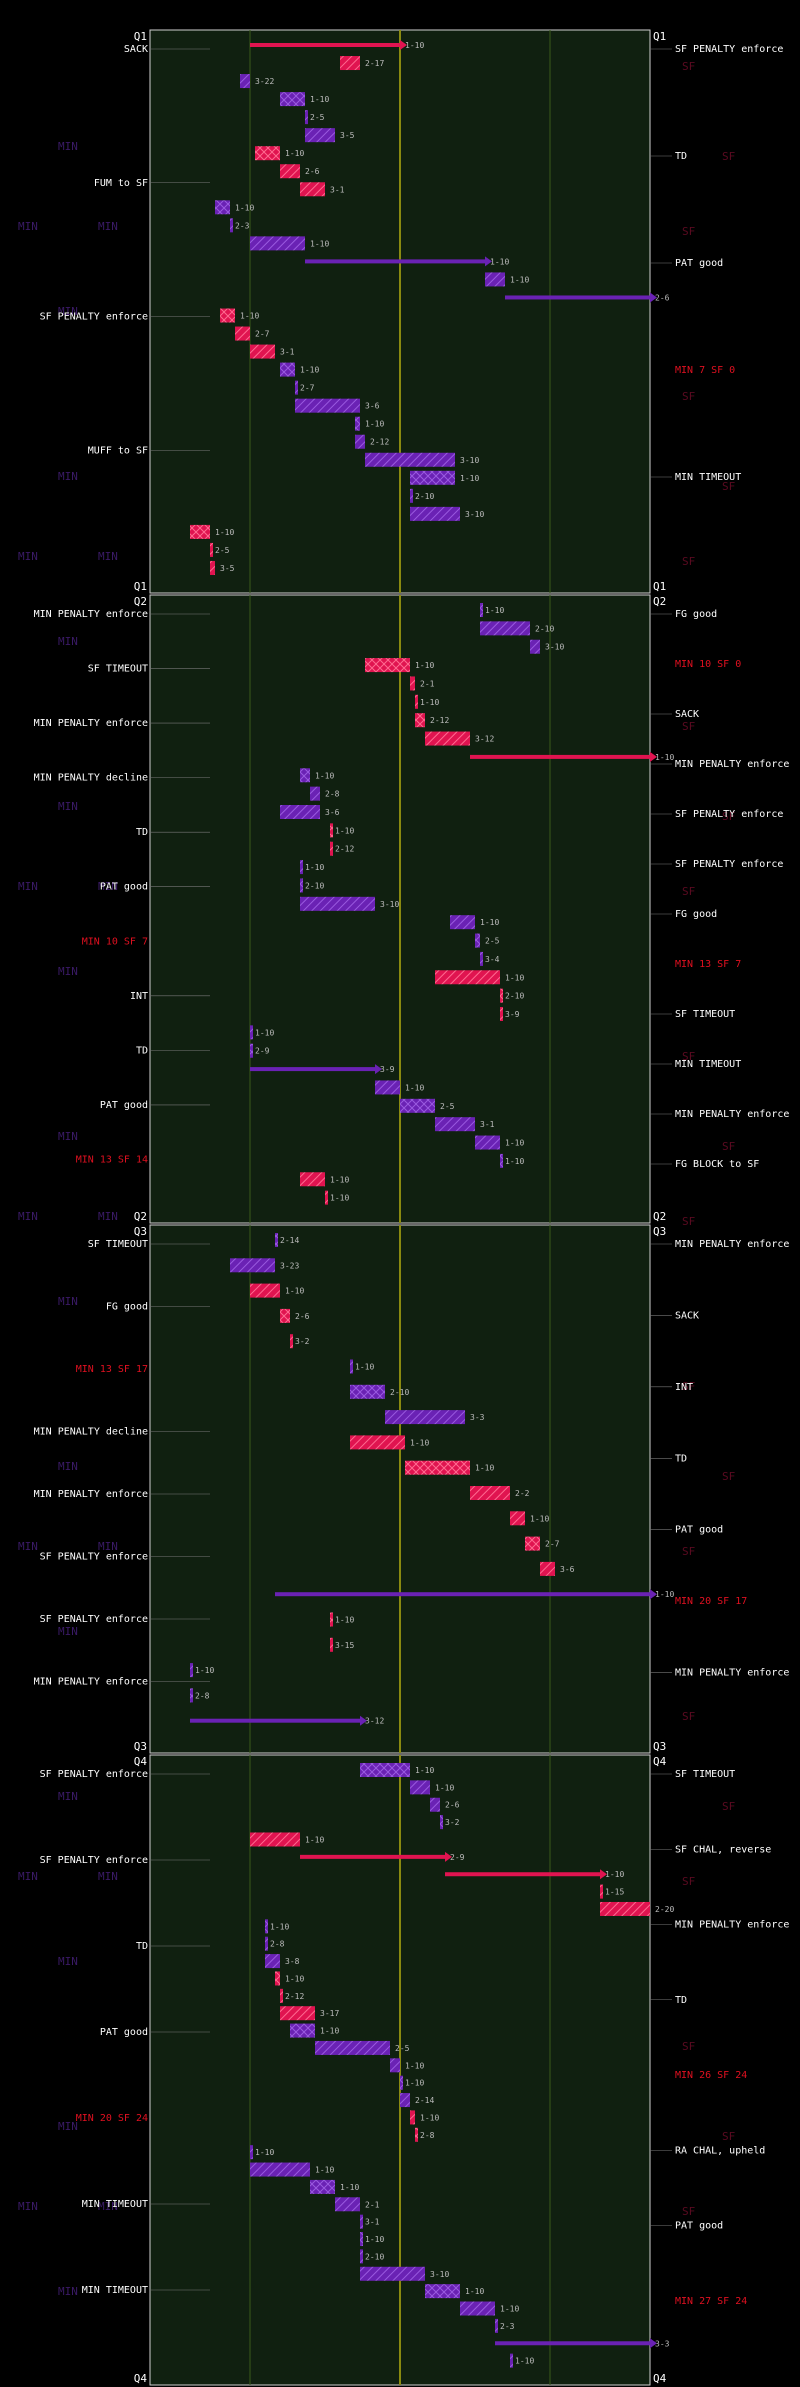 This screenshot has width=800, height=2387. What do you see at coordinates (379, 442) in the screenshot?
I see `down-distance-label: 2-12` at bounding box center [379, 442].